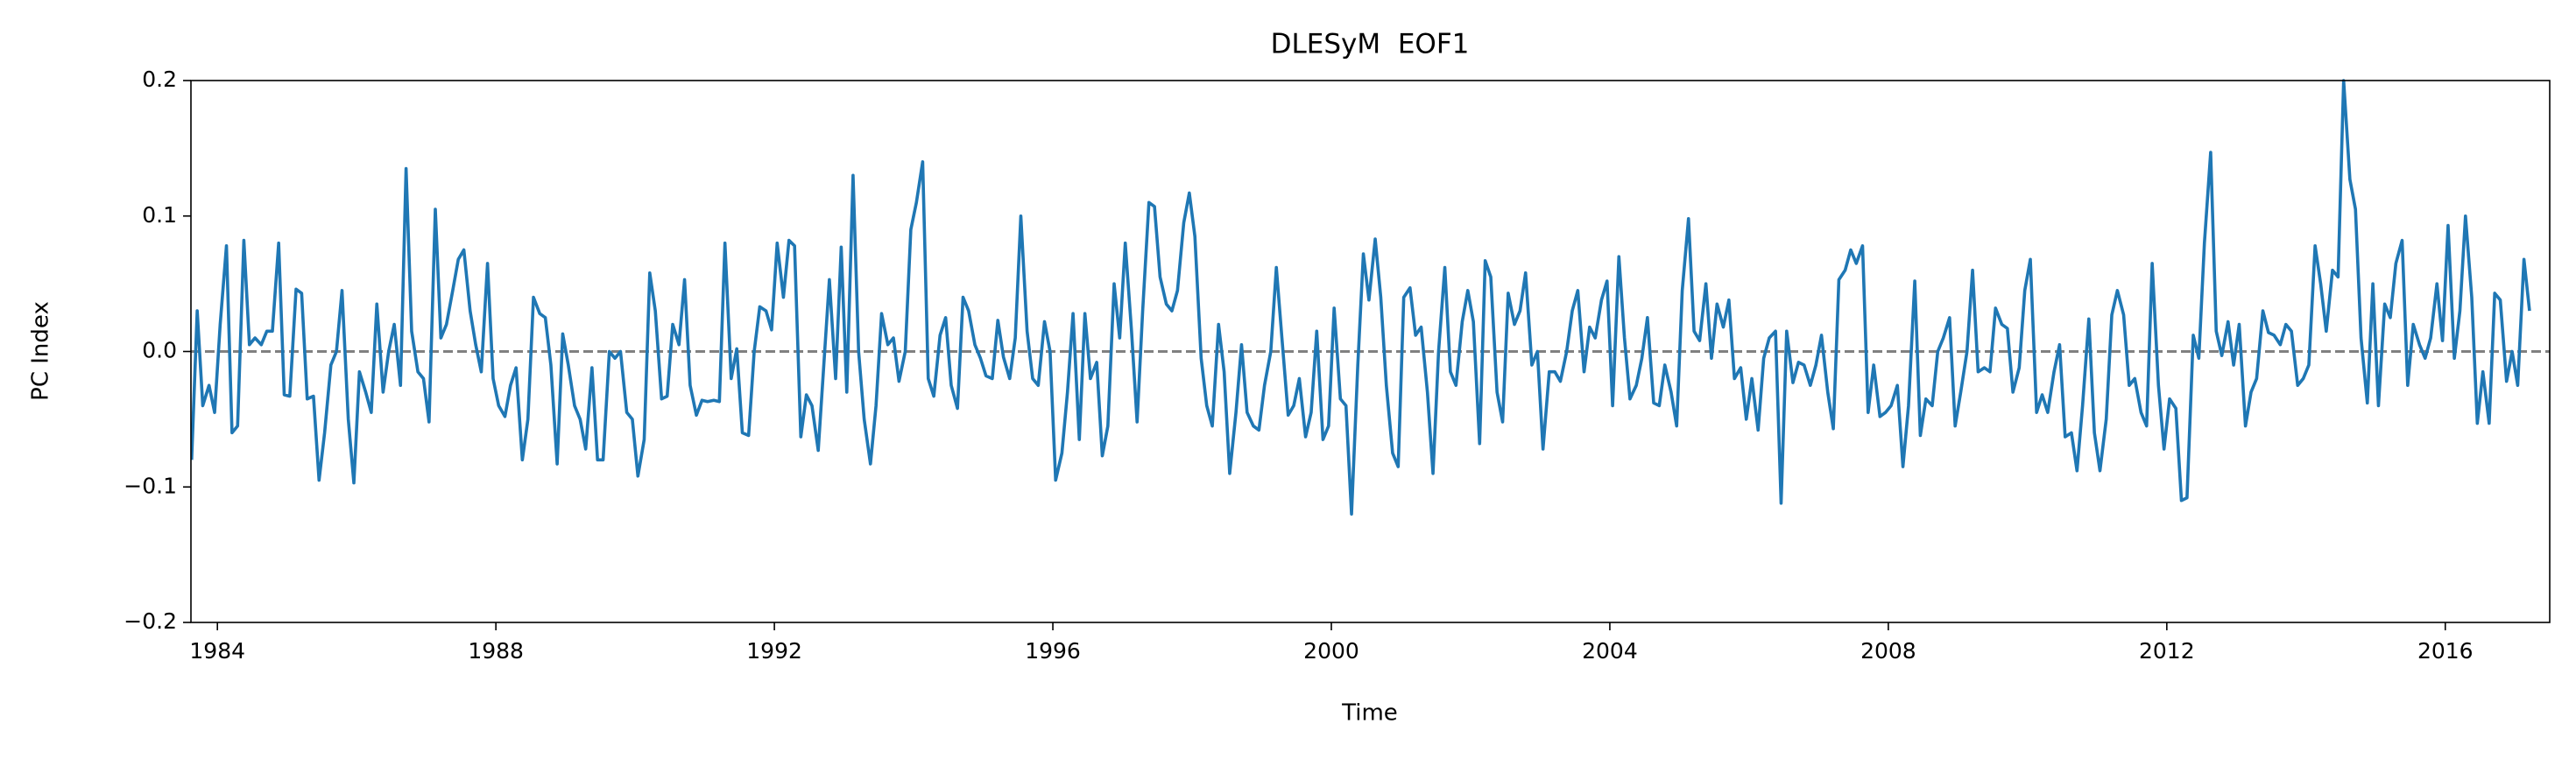 The image size is (2576, 759). What do you see at coordinates (1369, 713) in the screenshot?
I see `x-axis-label: Time` at bounding box center [1369, 713].